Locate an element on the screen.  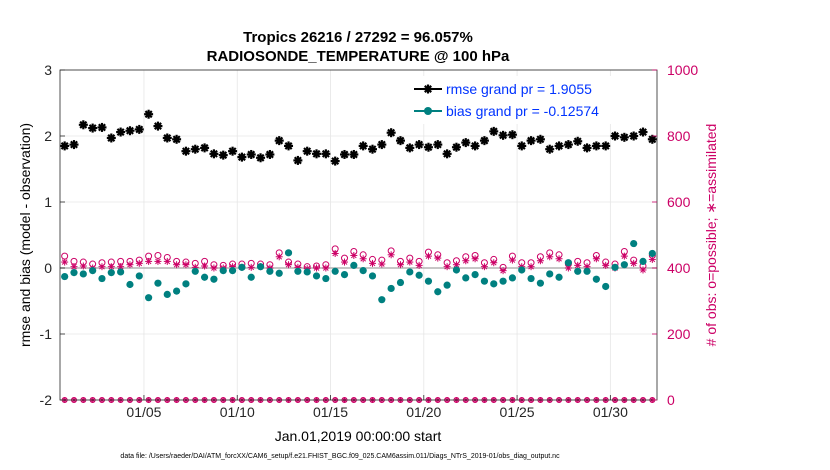
x-tick-label: 01/20 is located at coordinates (423, 412).